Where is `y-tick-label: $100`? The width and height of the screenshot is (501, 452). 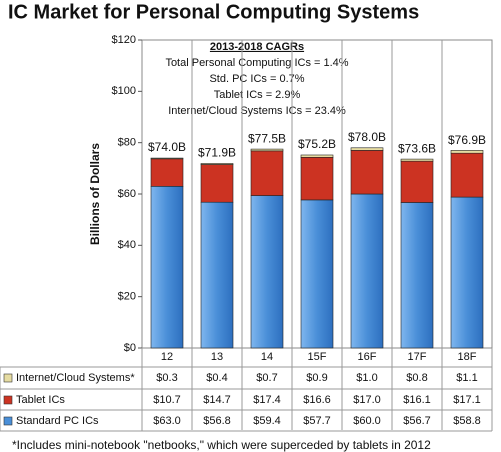
y-tick-label: $100 is located at coordinates (124, 91).